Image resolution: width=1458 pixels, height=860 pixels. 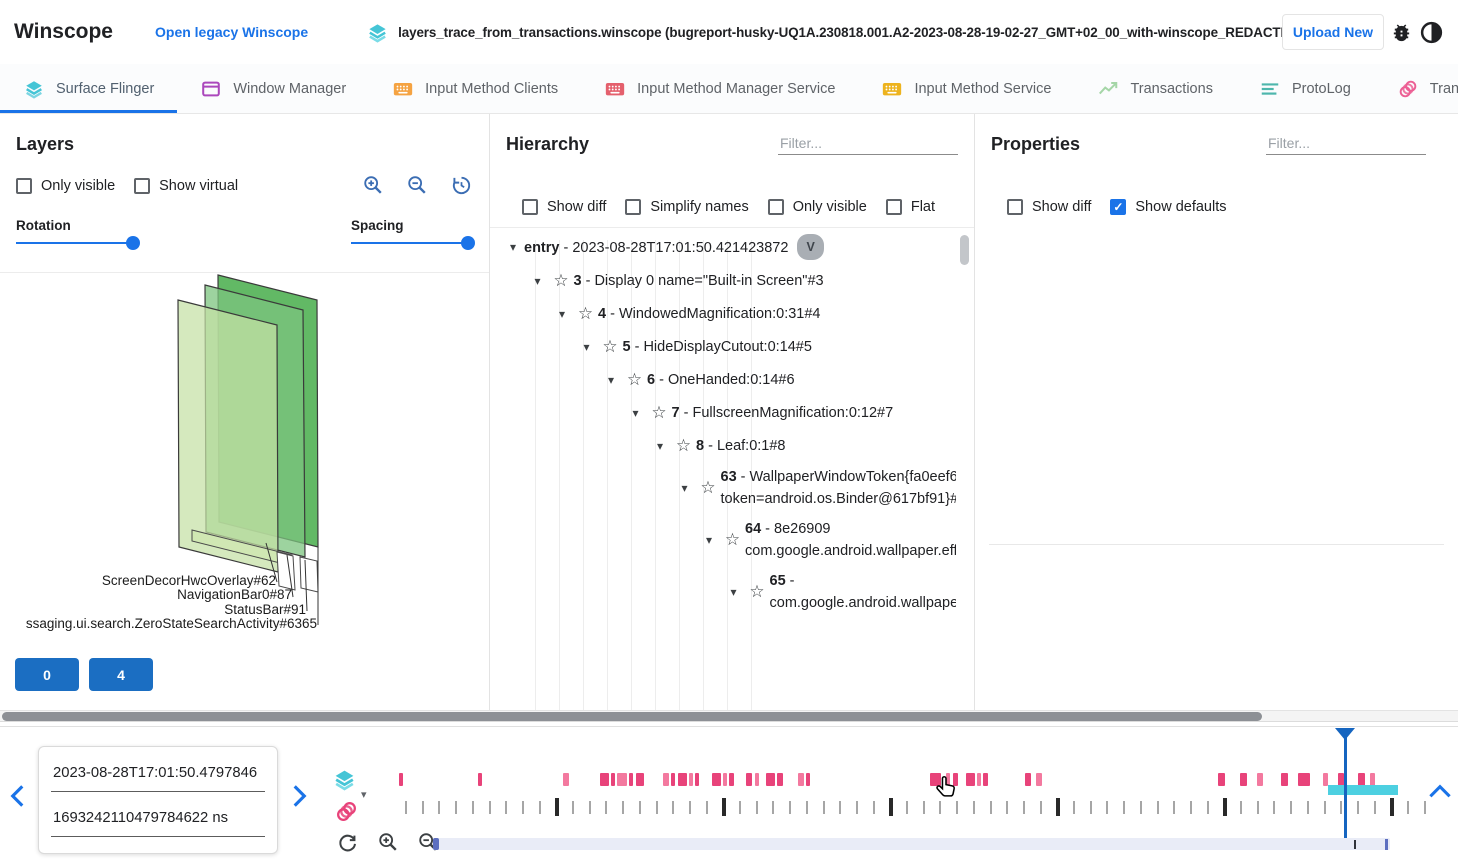 I want to click on hierarchy-scrollbar, so click(x=964, y=250).